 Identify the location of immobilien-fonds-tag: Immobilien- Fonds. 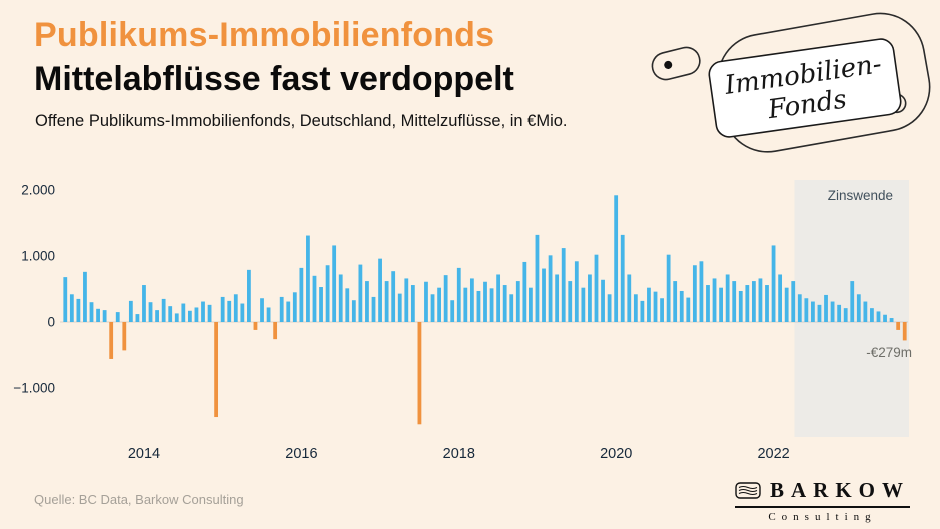
(791, 82).